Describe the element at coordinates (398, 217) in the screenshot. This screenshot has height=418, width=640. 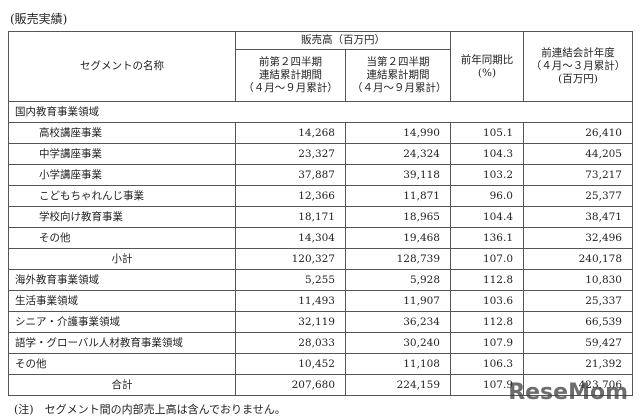
I see `value-cell: 18,965` at that location.